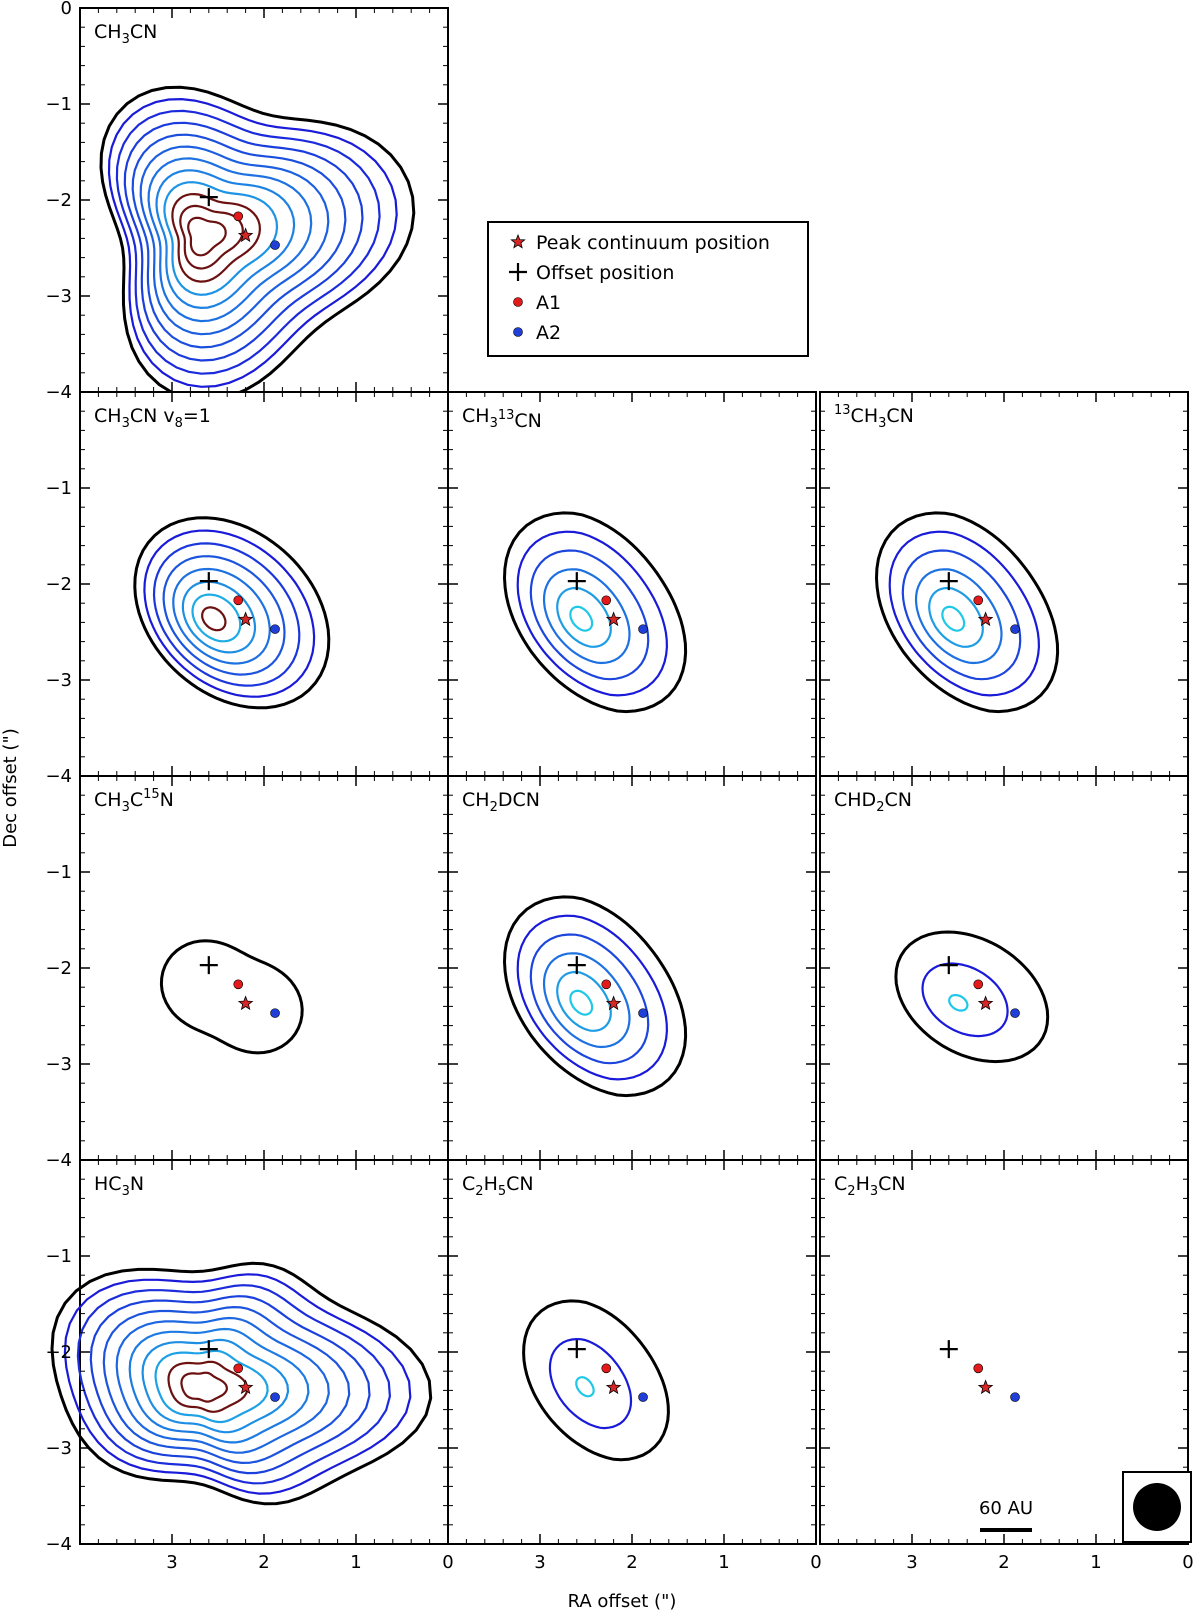  I want to click on panel-p_ch3cn: 0 −1 −2 −3 −4 CH3CN, so click(247, 201).